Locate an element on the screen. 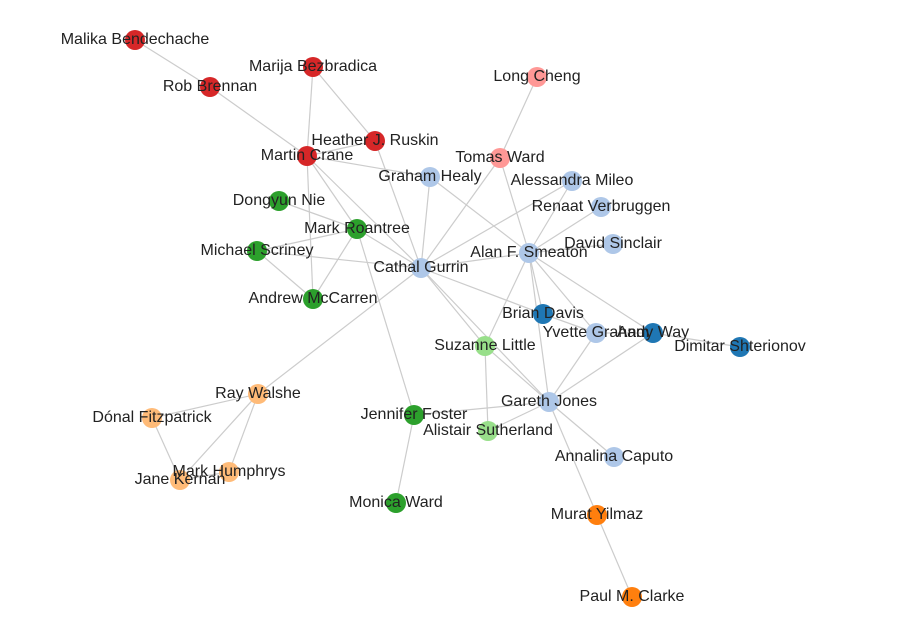  node-label-markh: Mark Humphrys is located at coordinates (229, 471).